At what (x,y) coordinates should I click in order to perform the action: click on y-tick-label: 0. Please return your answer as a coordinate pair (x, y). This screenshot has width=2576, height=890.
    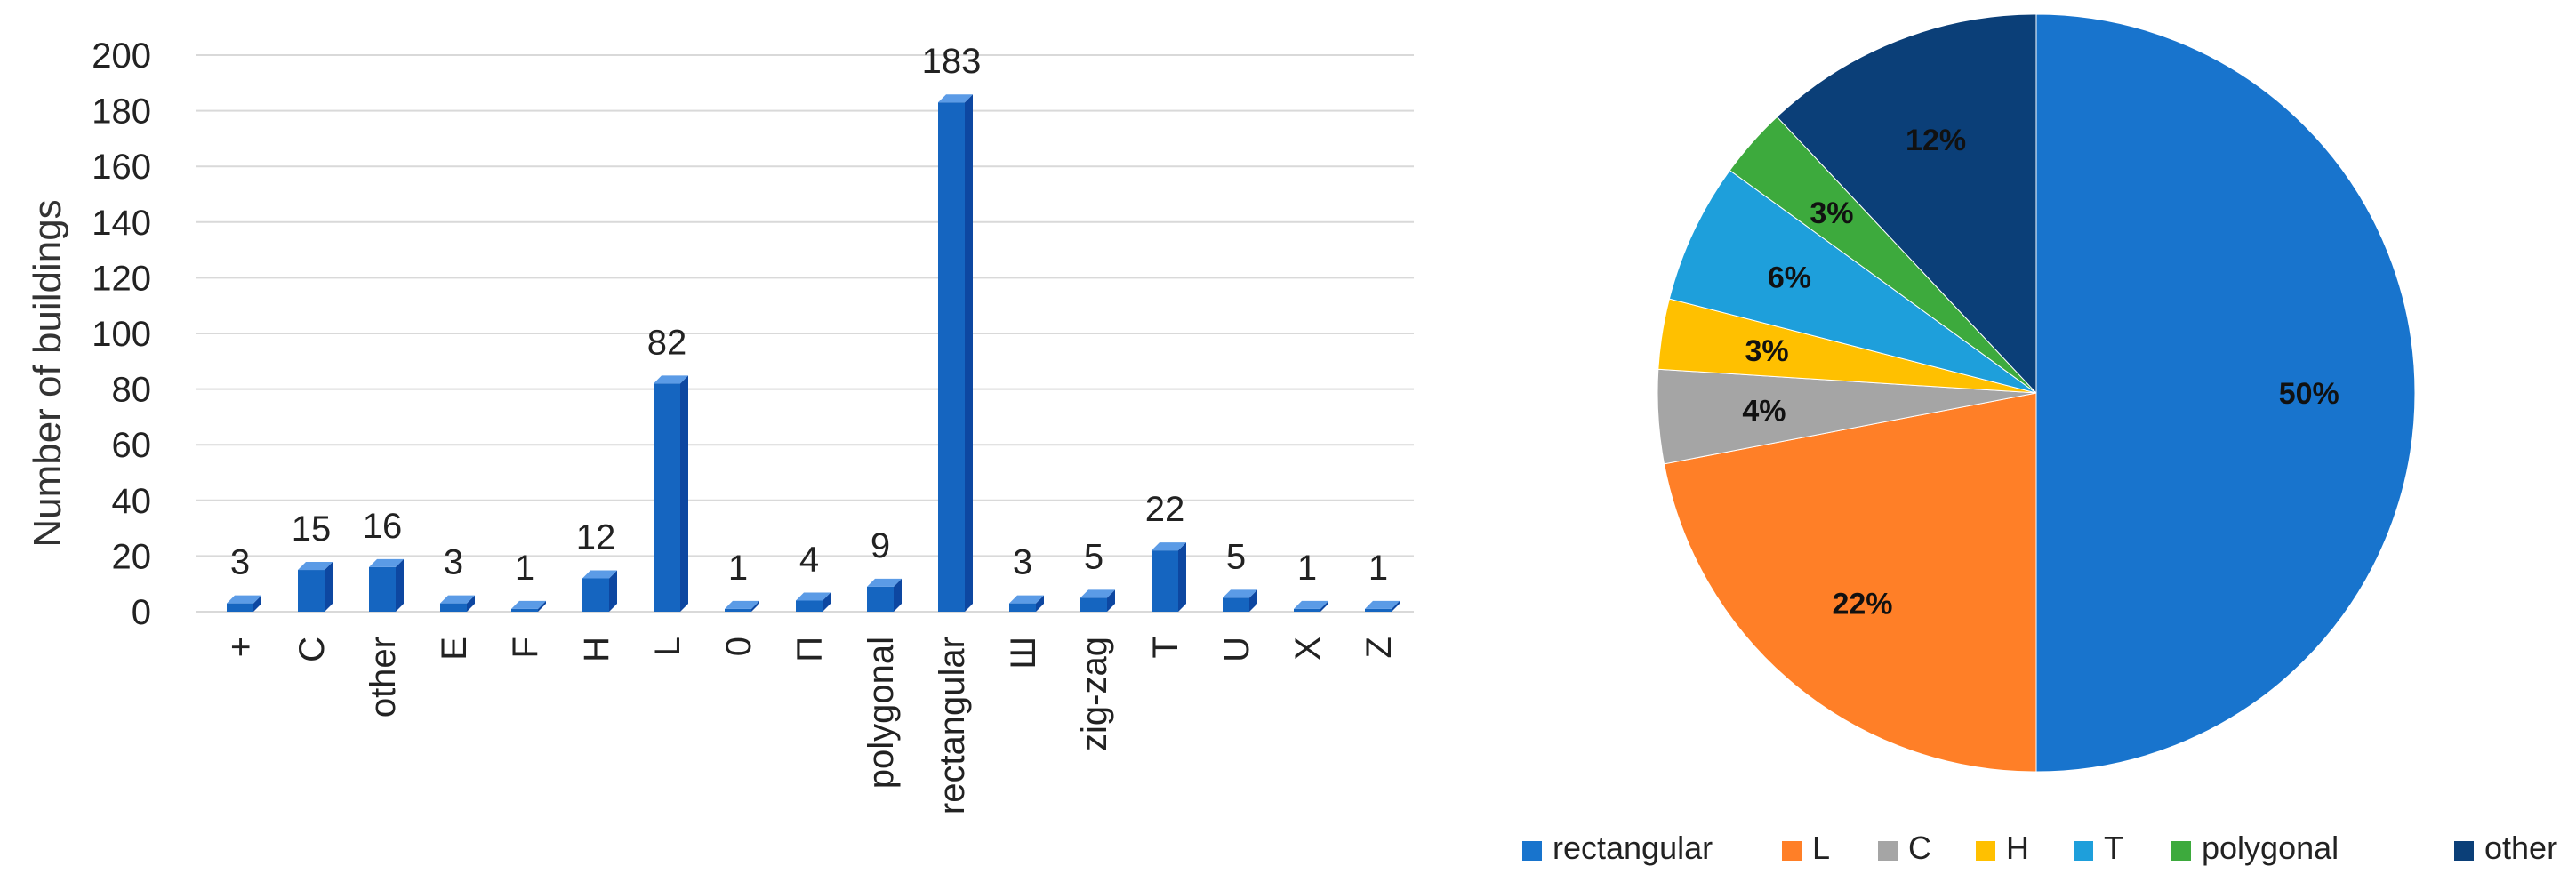
    Looking at the image, I should click on (141, 612).